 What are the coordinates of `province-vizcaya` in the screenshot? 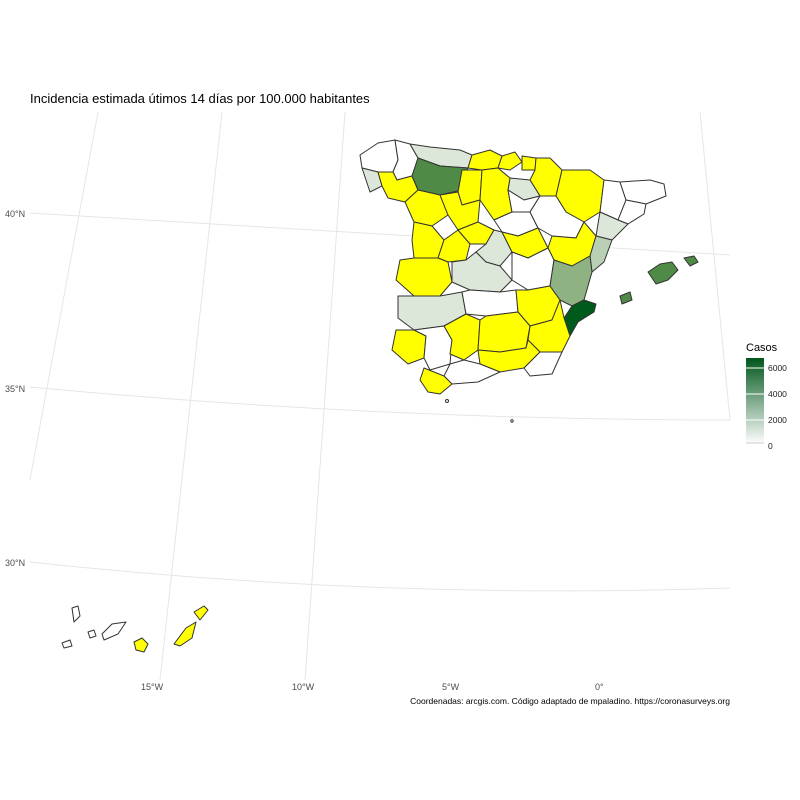 It's located at (510, 161).